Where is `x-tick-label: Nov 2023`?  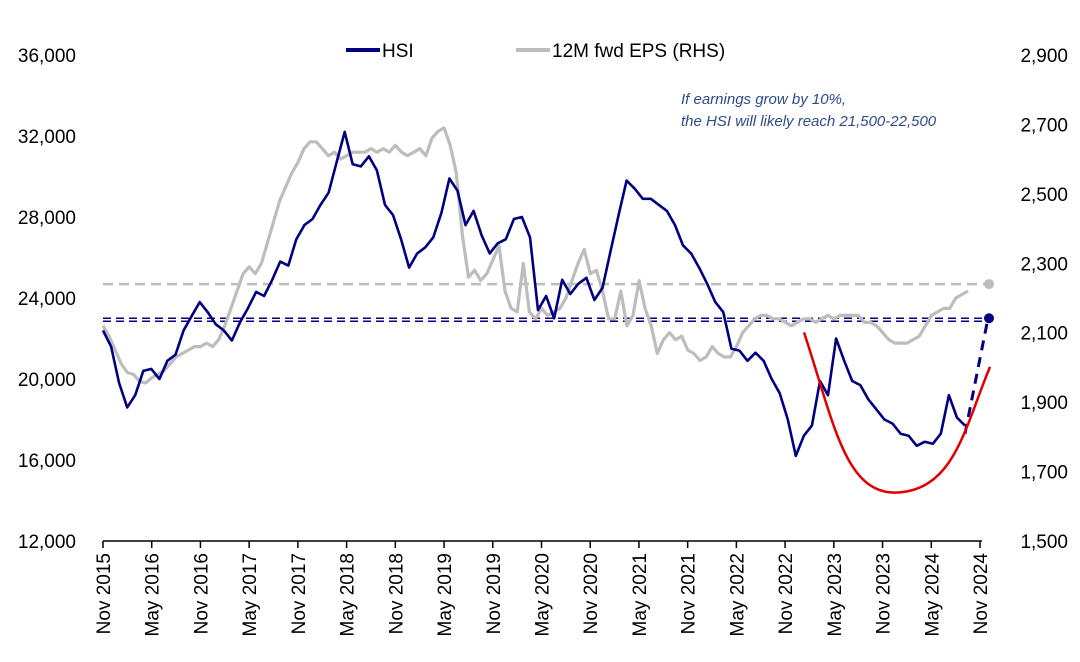 x-tick-label: Nov 2023 is located at coordinates (884, 593).